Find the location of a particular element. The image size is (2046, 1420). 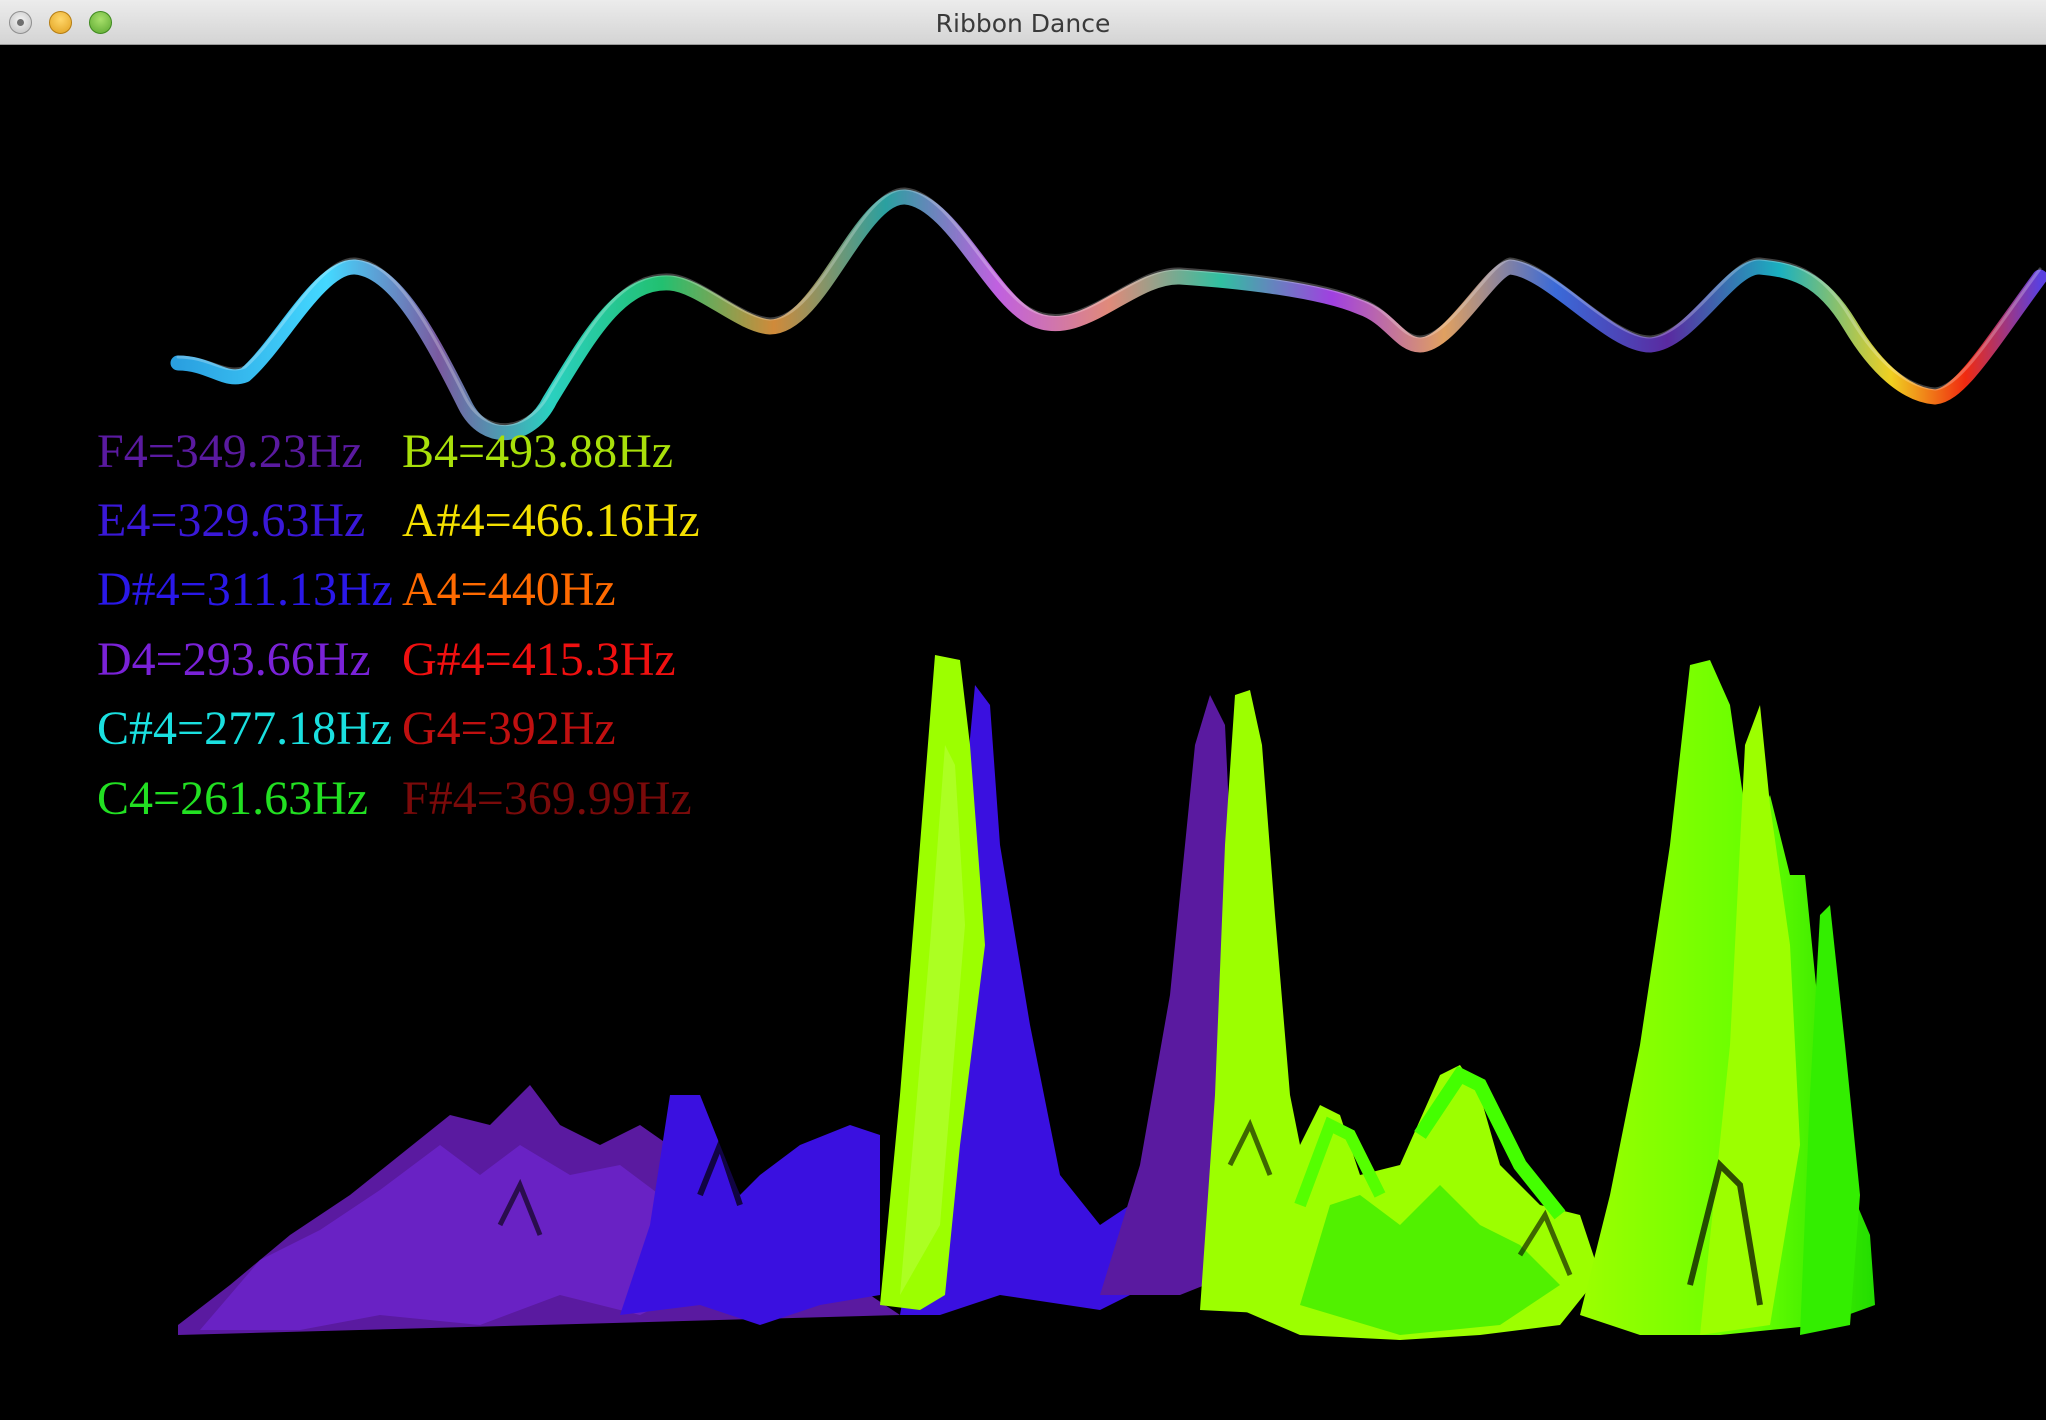

window-title: Ribbon Dance is located at coordinates (1023, 23).